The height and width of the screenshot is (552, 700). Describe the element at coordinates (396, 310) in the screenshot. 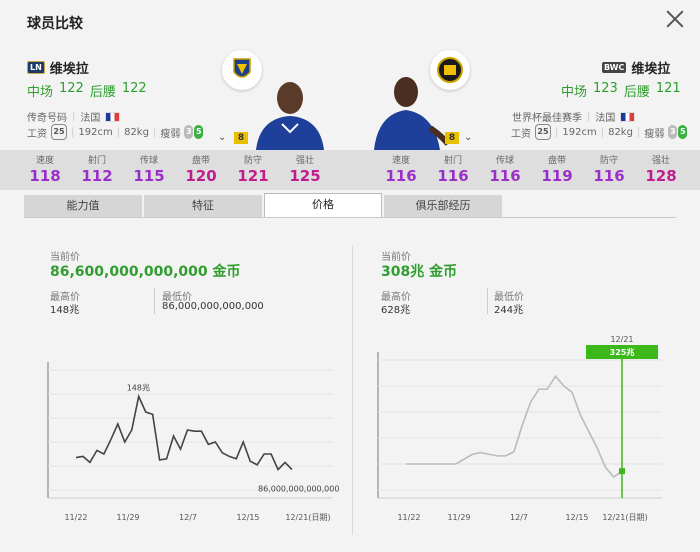

I see `right-high-price: 628兆` at that location.